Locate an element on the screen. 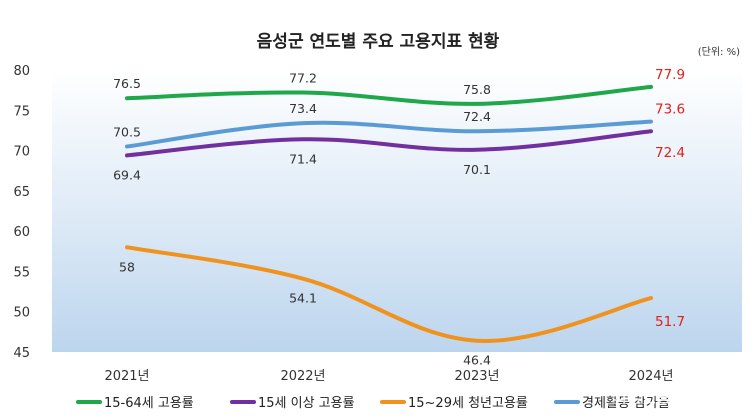 The width and height of the screenshot is (756, 419). y-axis: 45 50 55 60 65 70 75 80 is located at coordinates (21, 212).